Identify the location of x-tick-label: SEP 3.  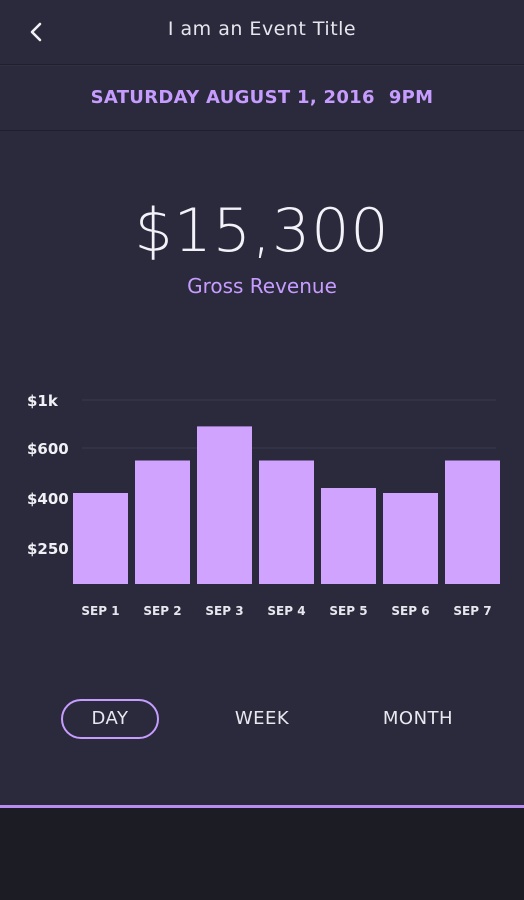
(224, 611).